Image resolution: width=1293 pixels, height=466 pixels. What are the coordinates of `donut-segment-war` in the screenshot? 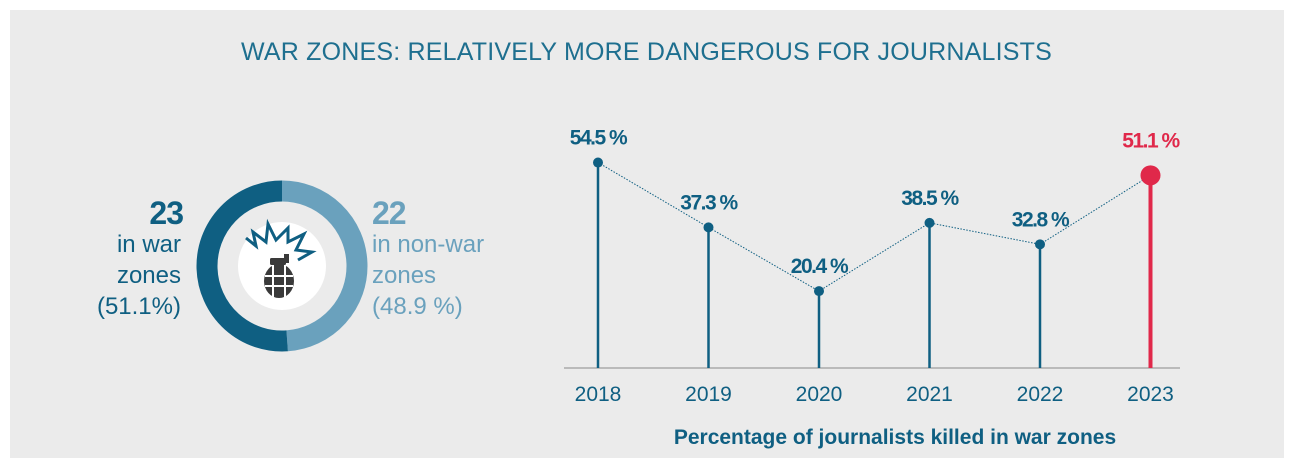 It's located at (242, 266).